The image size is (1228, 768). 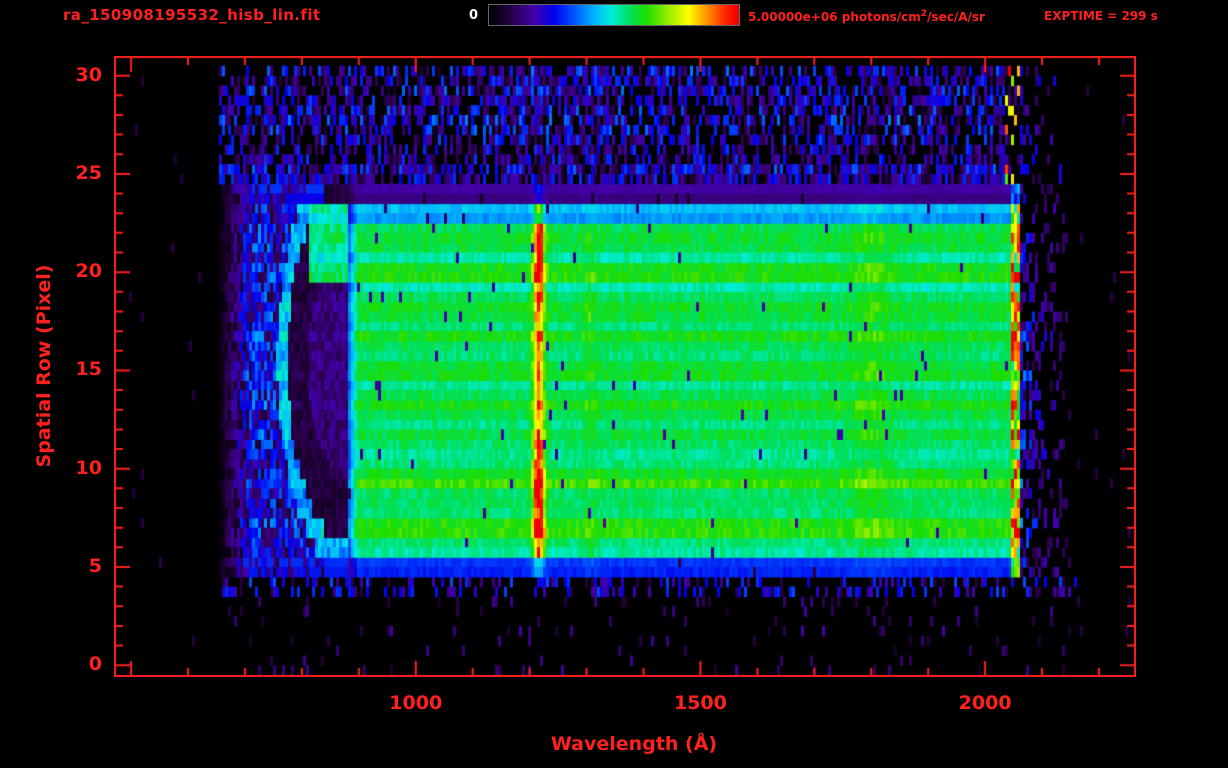 I want to click on colorbar-max-label: 5.00000e+06 photons/cm2/sec/A/sr, so click(x=866, y=16).